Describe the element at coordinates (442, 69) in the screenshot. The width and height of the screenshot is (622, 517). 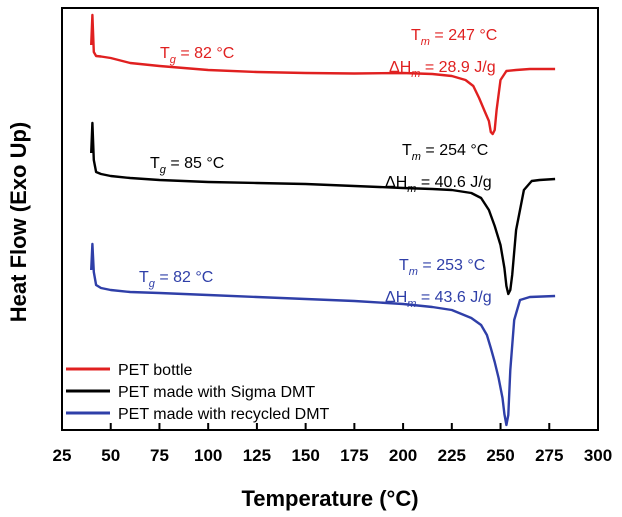
I see `dh-annotation-1: ΔHm = 28.9 J/g` at that location.